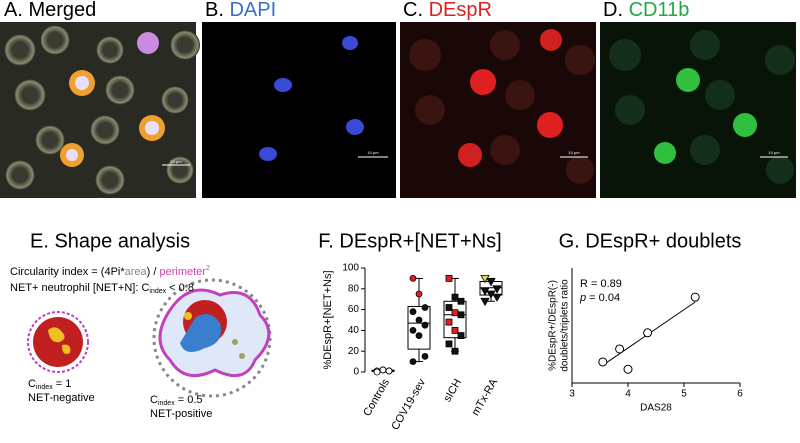 This screenshot has width=800, height=443. I want to click on formula-part: 2, so click(208, 268).